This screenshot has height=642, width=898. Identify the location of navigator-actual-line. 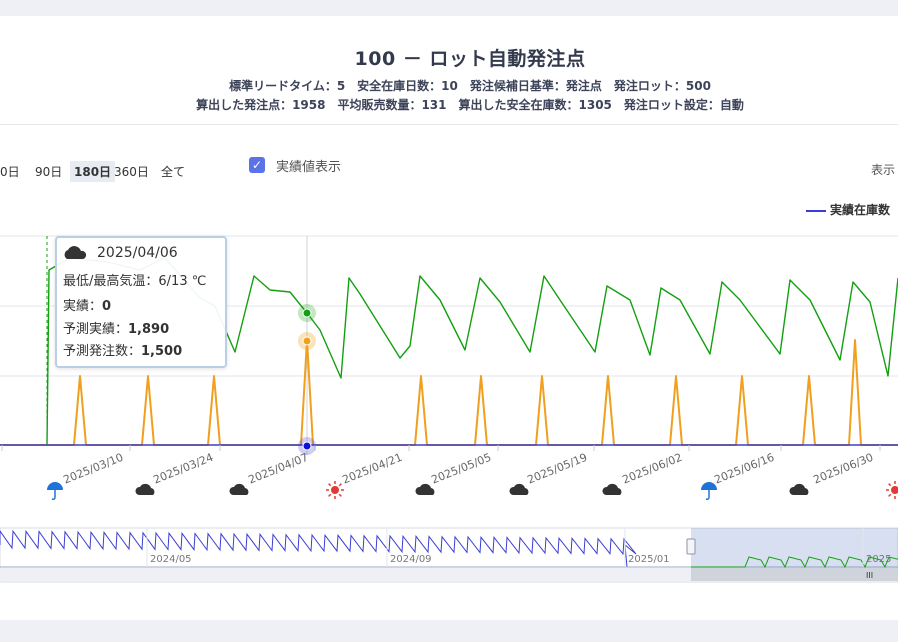
(345, 548).